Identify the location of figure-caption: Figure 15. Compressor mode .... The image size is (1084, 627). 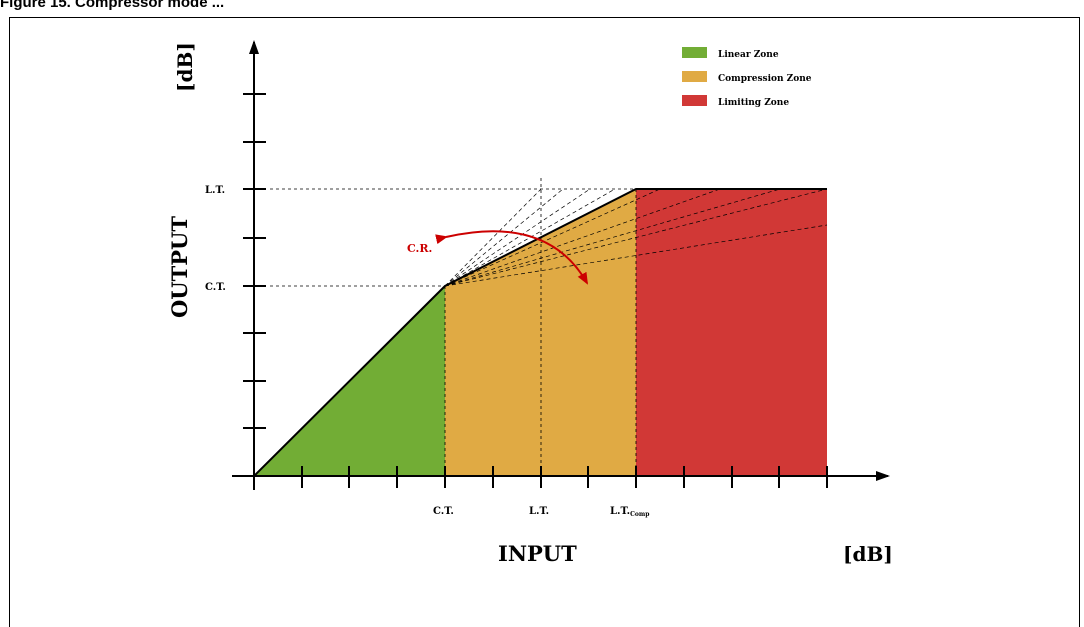
(112, 5).